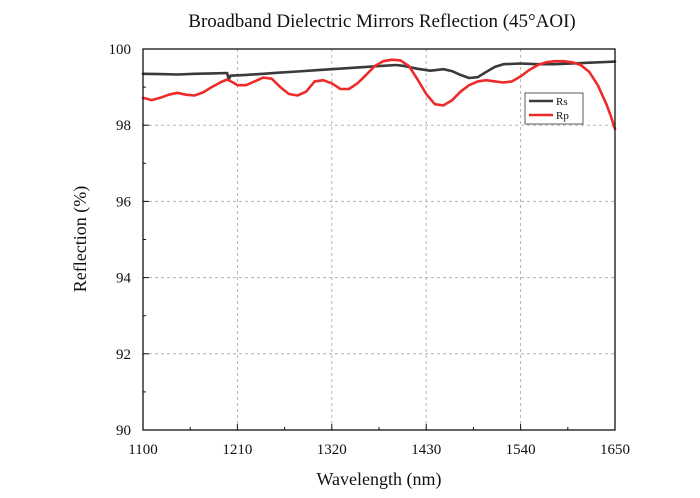 Image resolution: width=700 pixels, height=498 pixels. Describe the element at coordinates (615, 450) in the screenshot. I see `x-tick-label: 1650` at that location.